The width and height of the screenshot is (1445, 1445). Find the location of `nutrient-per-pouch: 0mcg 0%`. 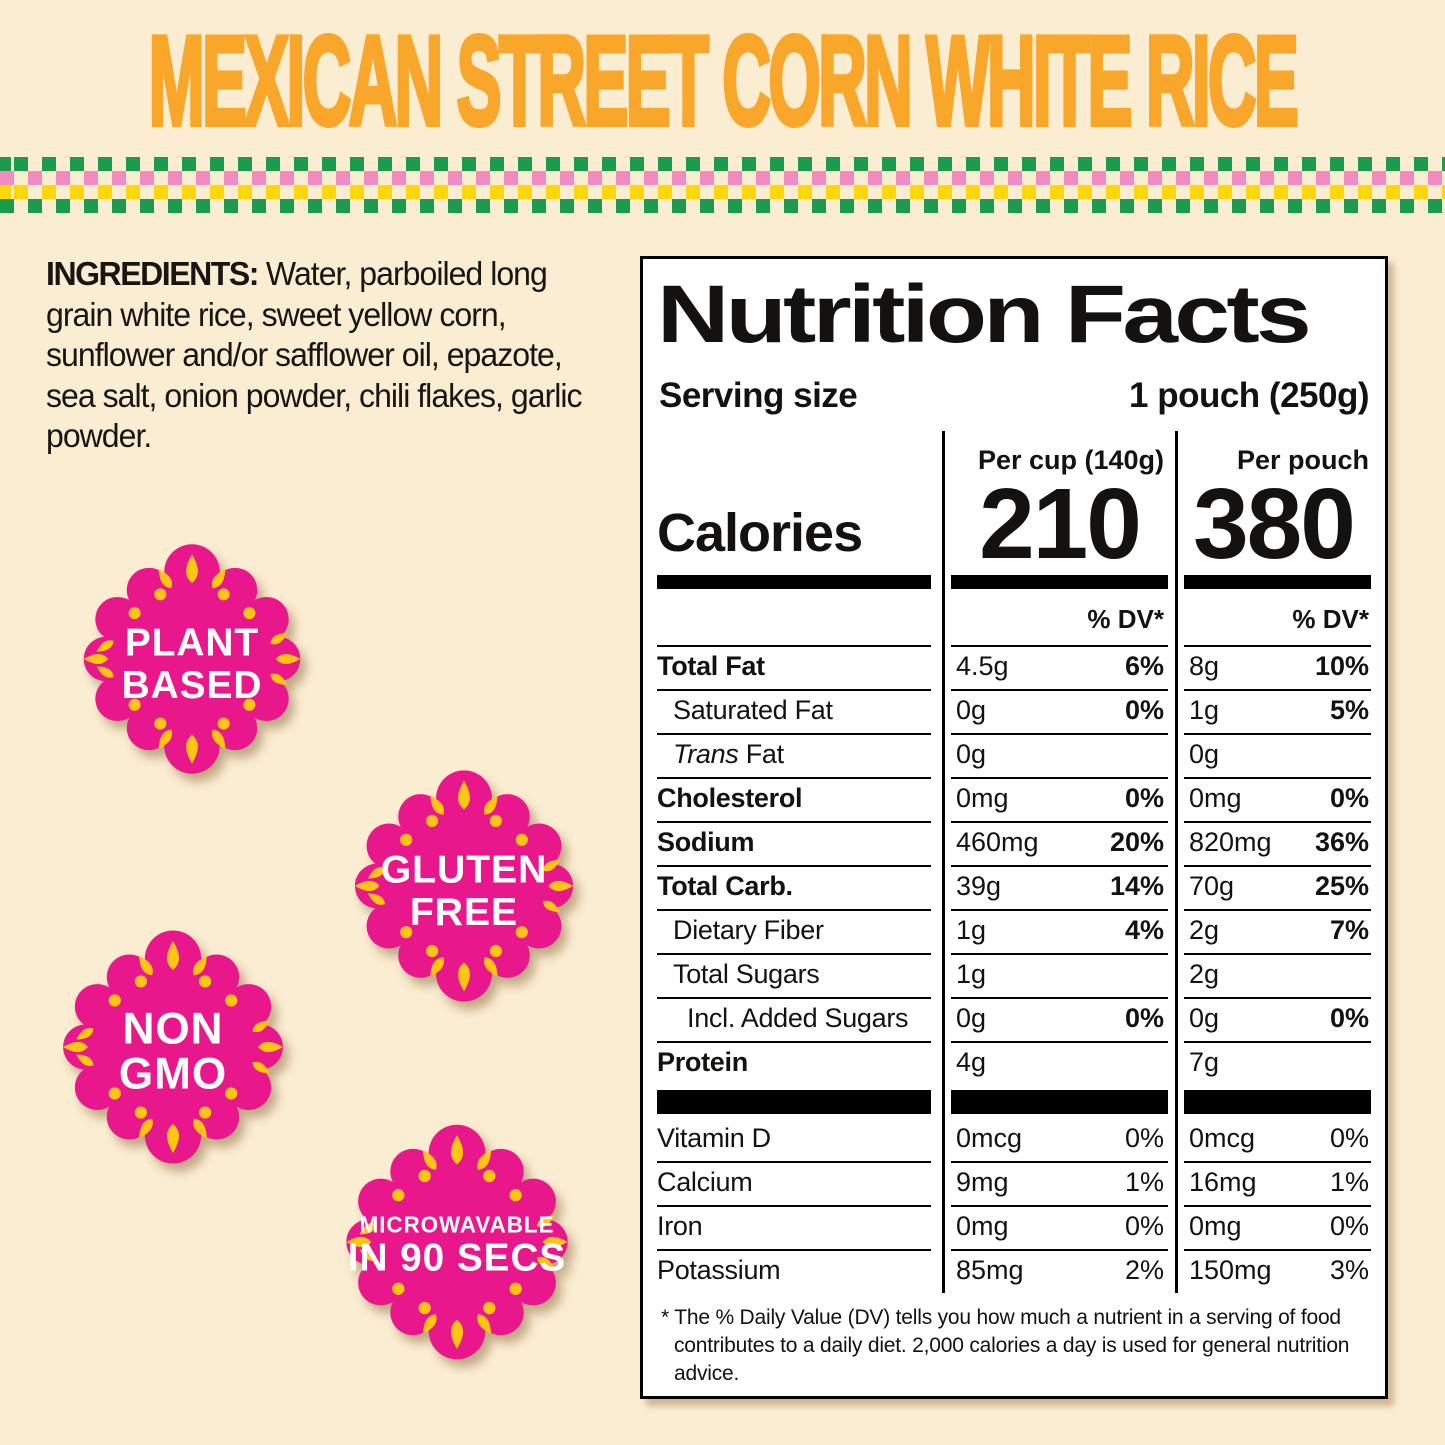

nutrient-per-pouch: 0mcg 0% is located at coordinates (1279, 1138).